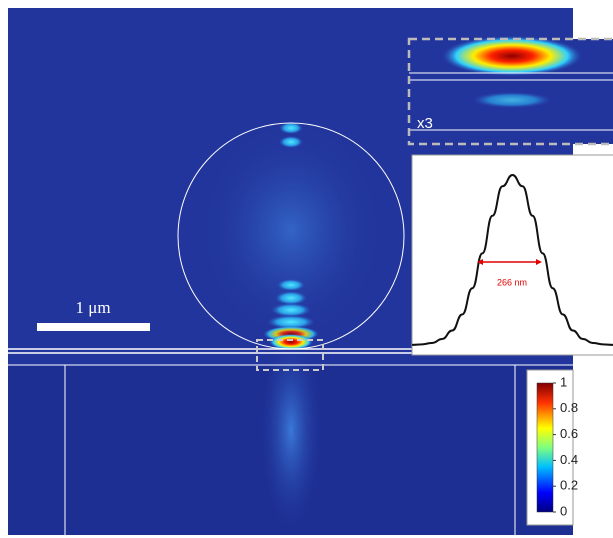 Image resolution: width=613 pixels, height=538 pixels. I want to click on colorbar-tick-label: 1, so click(563, 381).